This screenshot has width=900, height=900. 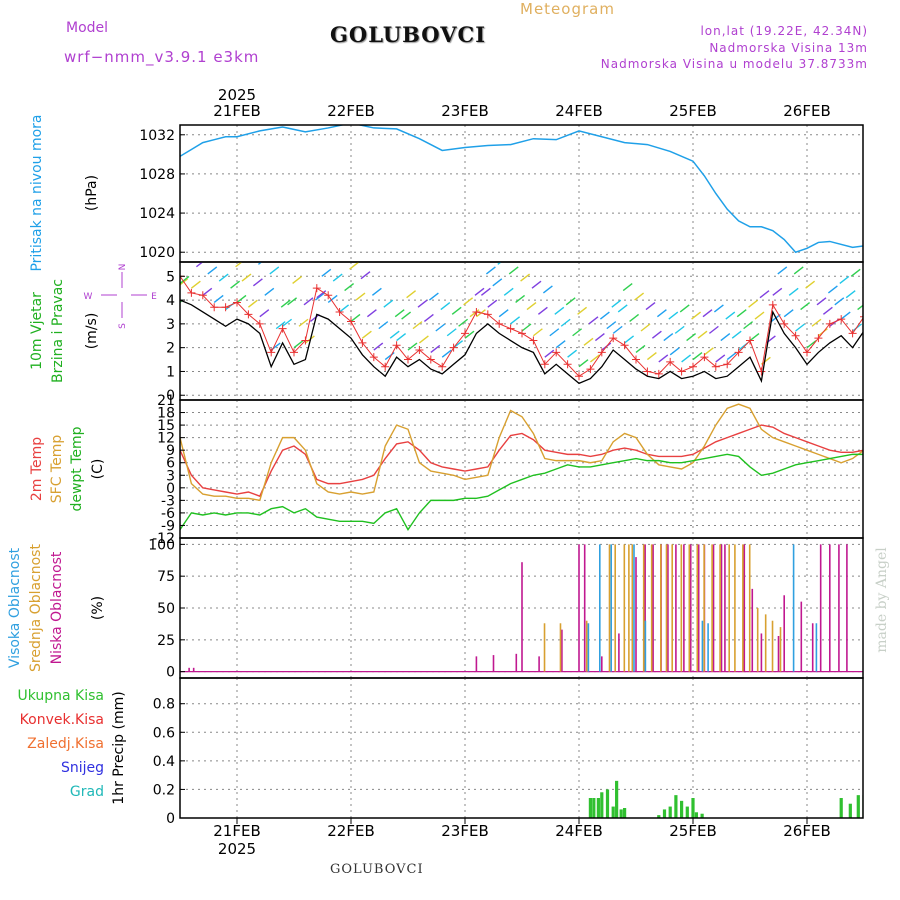 I want to click on y-tick-label: 1028, so click(x=157, y=175).